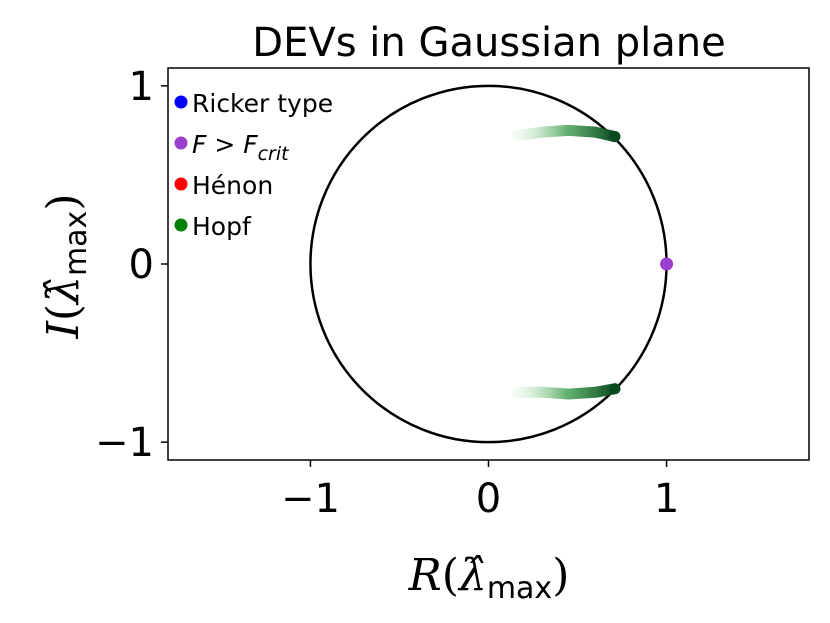 This screenshot has height=623, width=830. Describe the element at coordinates (666, 499) in the screenshot. I see `x-tick-label: 1` at that location.